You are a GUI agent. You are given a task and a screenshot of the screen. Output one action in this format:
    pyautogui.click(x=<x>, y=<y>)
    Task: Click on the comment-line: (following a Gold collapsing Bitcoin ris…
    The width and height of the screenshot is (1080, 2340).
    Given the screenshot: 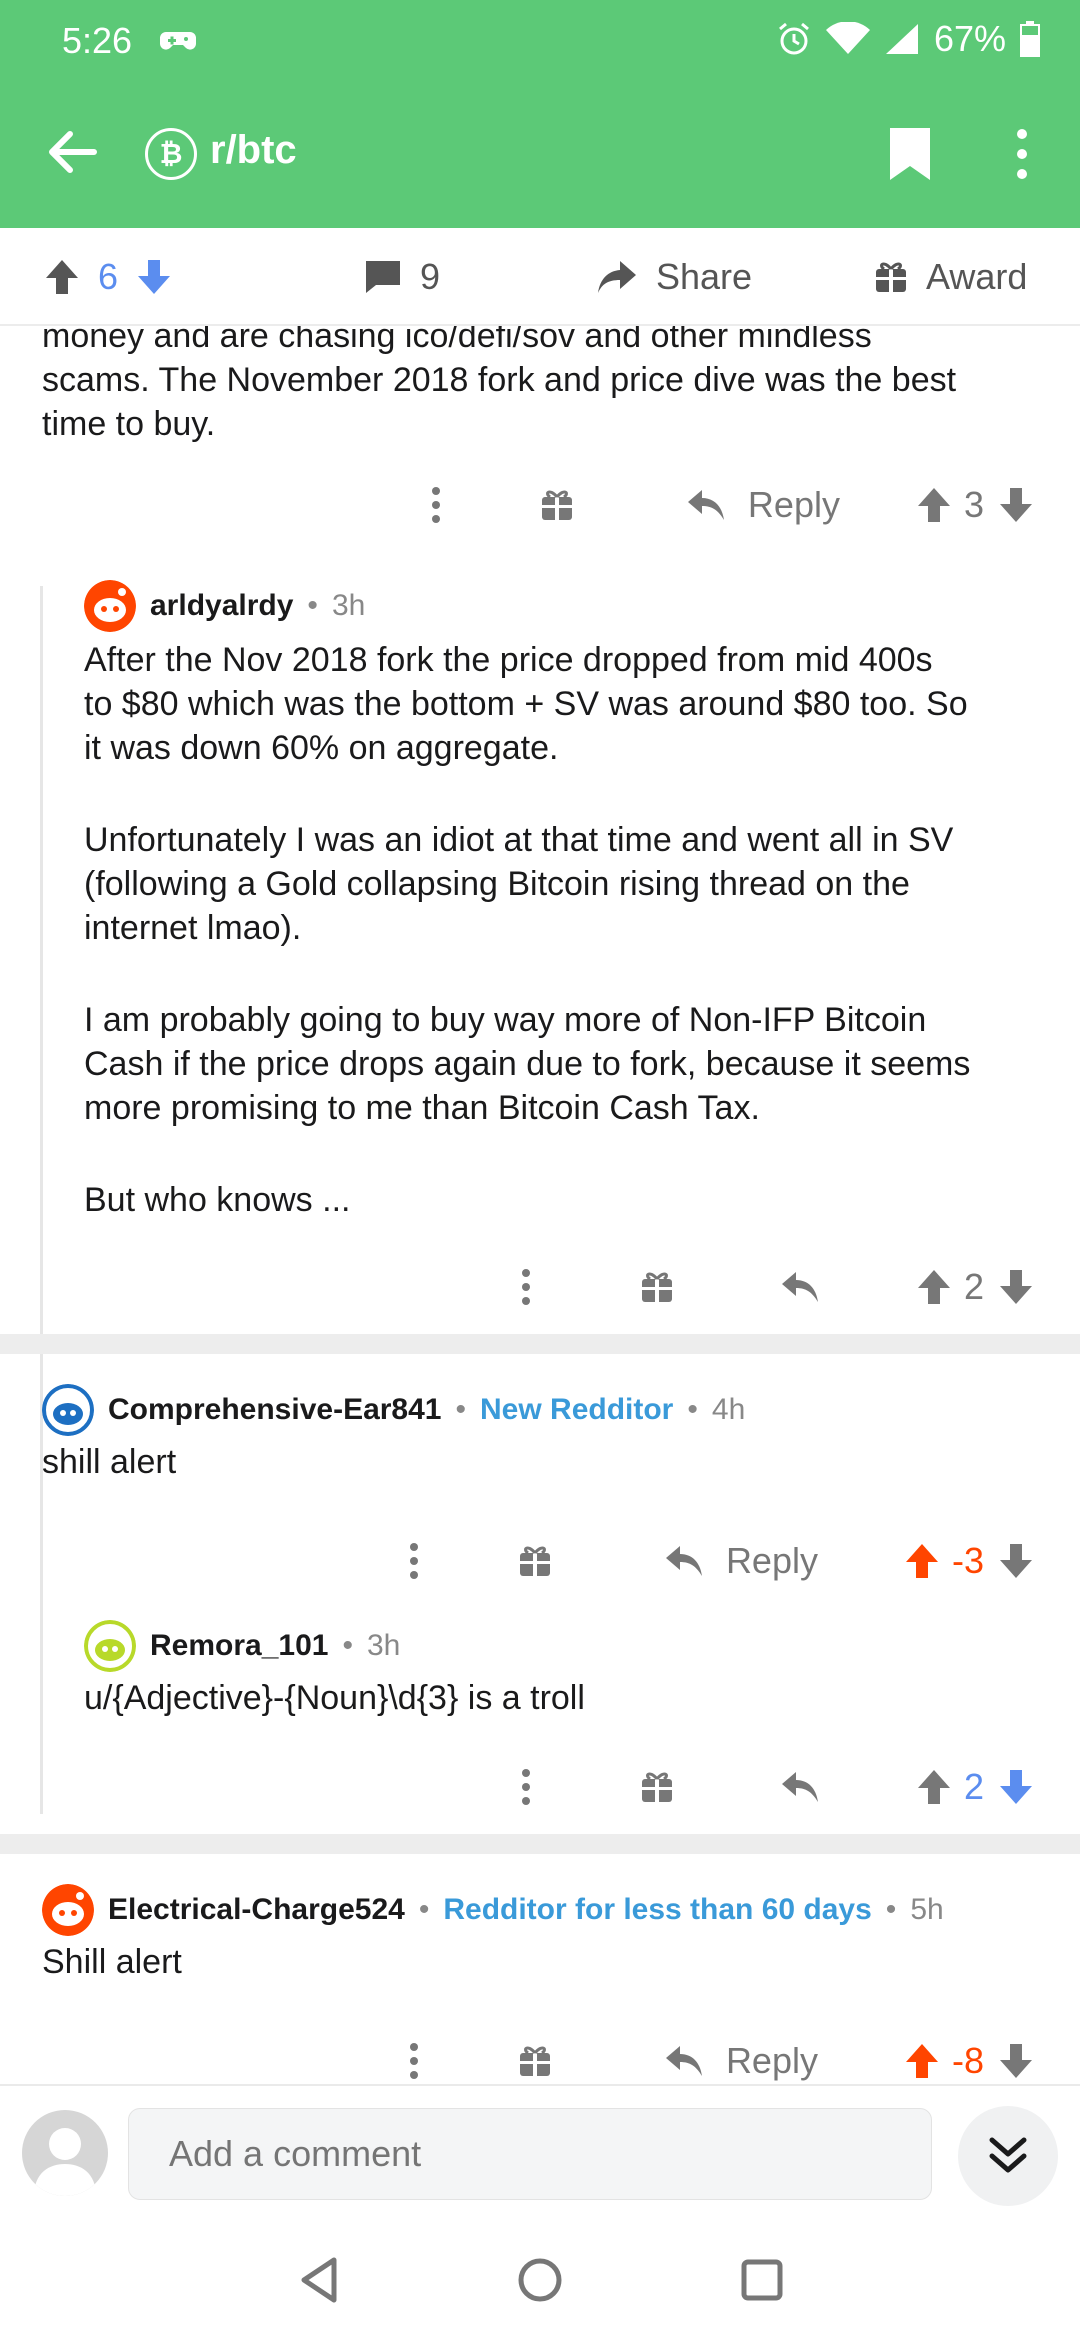 What is the action you would take?
    pyautogui.click(x=497, y=884)
    